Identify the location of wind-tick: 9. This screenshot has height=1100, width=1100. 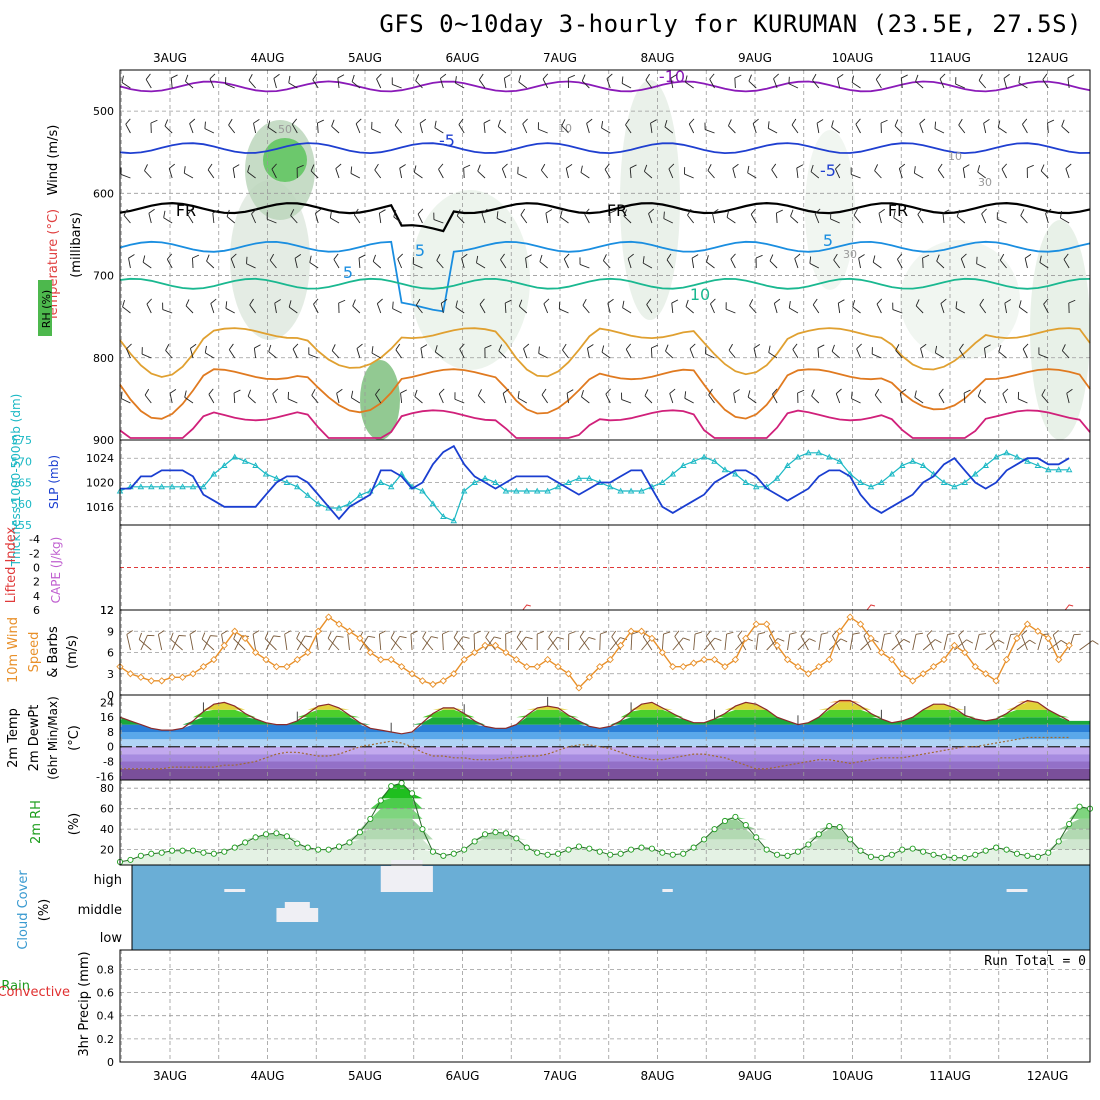
(110, 631).